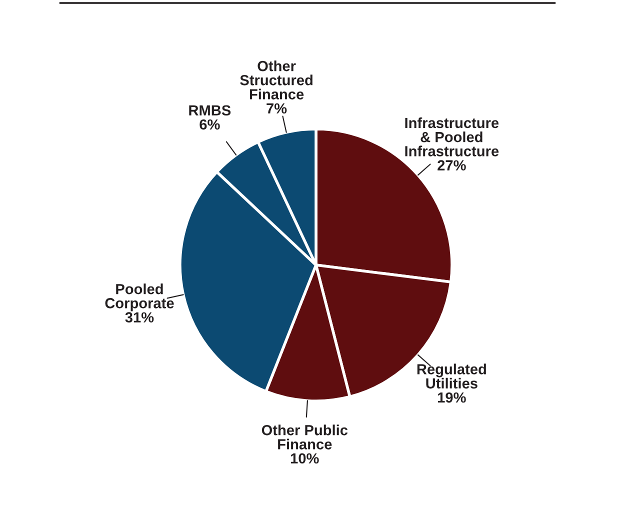 This screenshot has width=640, height=529. I want to click on data-label: 27%, so click(452, 165).